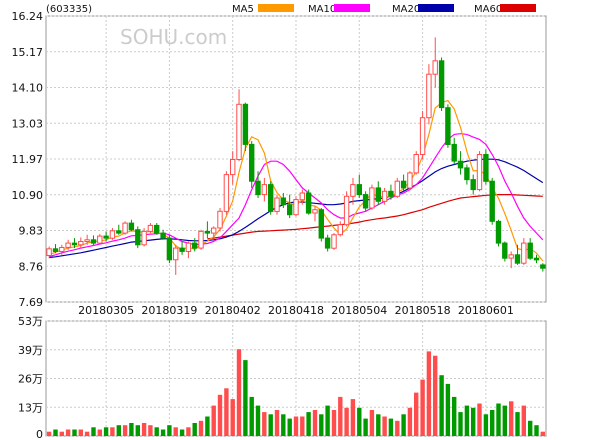  What do you see at coordinates (296, 310) in the screenshot?
I see `date-tick-label: 20180418` at bounding box center [296, 310].